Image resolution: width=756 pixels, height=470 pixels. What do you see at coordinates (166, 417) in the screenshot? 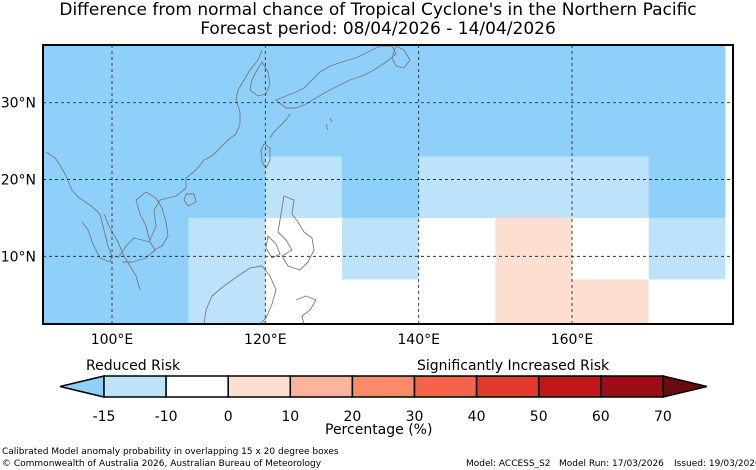
I see `colorbar-tick-1: -10` at bounding box center [166, 417].